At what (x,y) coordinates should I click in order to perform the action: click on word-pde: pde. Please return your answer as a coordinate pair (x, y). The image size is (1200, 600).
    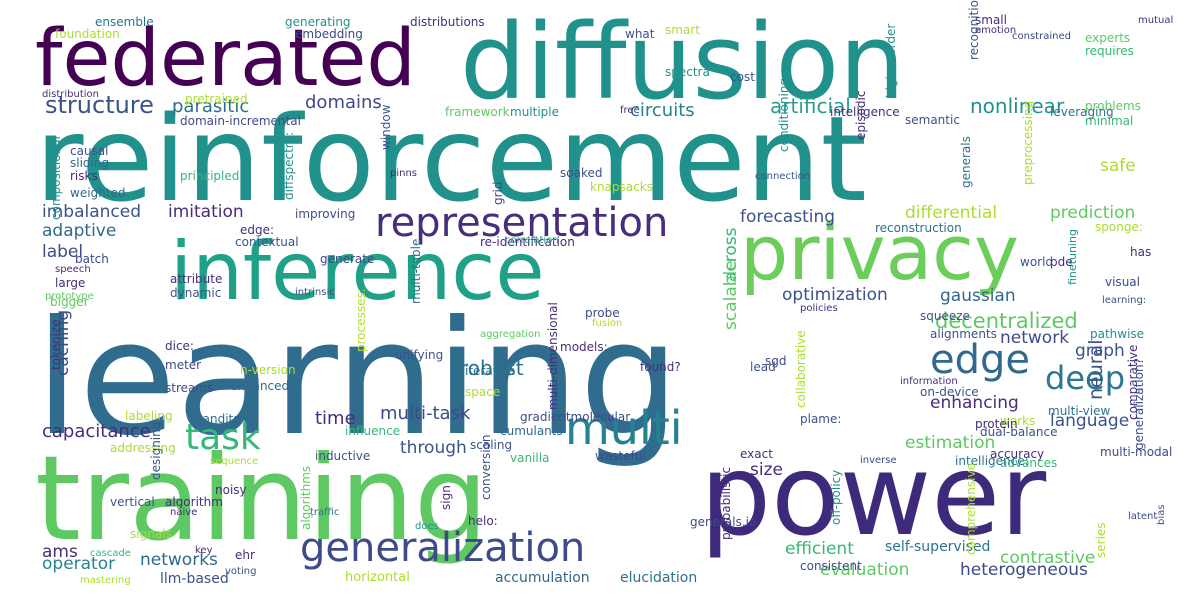
    Looking at the image, I should click on (1061, 262).